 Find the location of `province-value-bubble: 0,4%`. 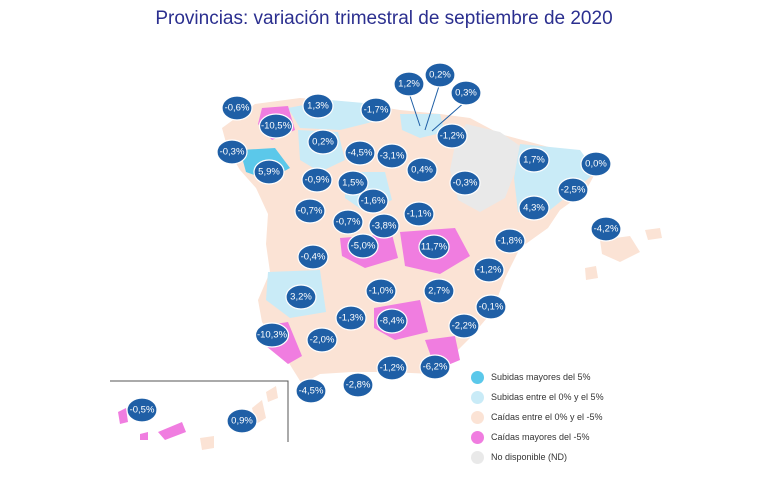

province-value-bubble: 0,4% is located at coordinates (422, 170).